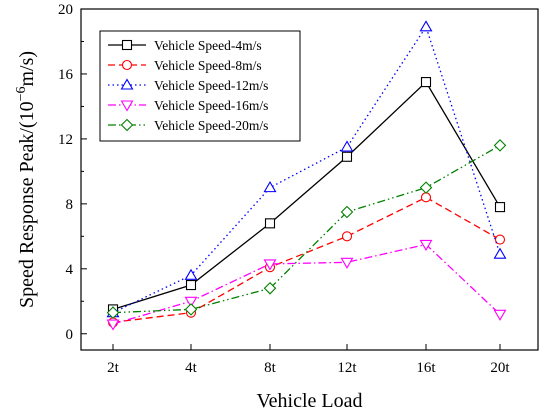 The height and width of the screenshot is (416, 550). What do you see at coordinates (65, 10) in the screenshot?
I see `y-tick-label: 20` at bounding box center [65, 10].